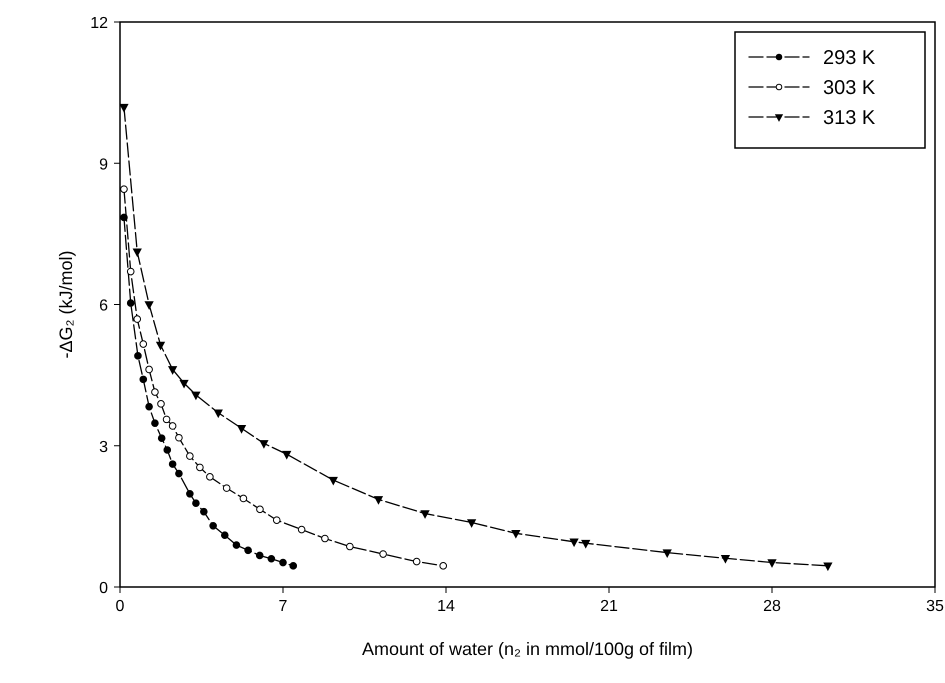 The image size is (945, 683). I want to click on y-tick-label: 9, so click(103, 165).